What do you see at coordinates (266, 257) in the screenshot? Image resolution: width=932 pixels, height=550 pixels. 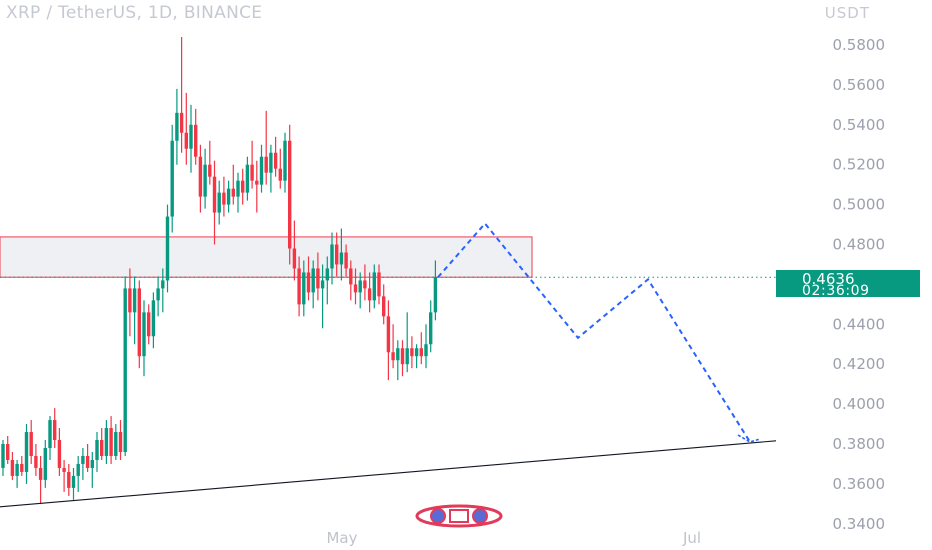 I see `resistance-zone-layer` at bounding box center [266, 257].